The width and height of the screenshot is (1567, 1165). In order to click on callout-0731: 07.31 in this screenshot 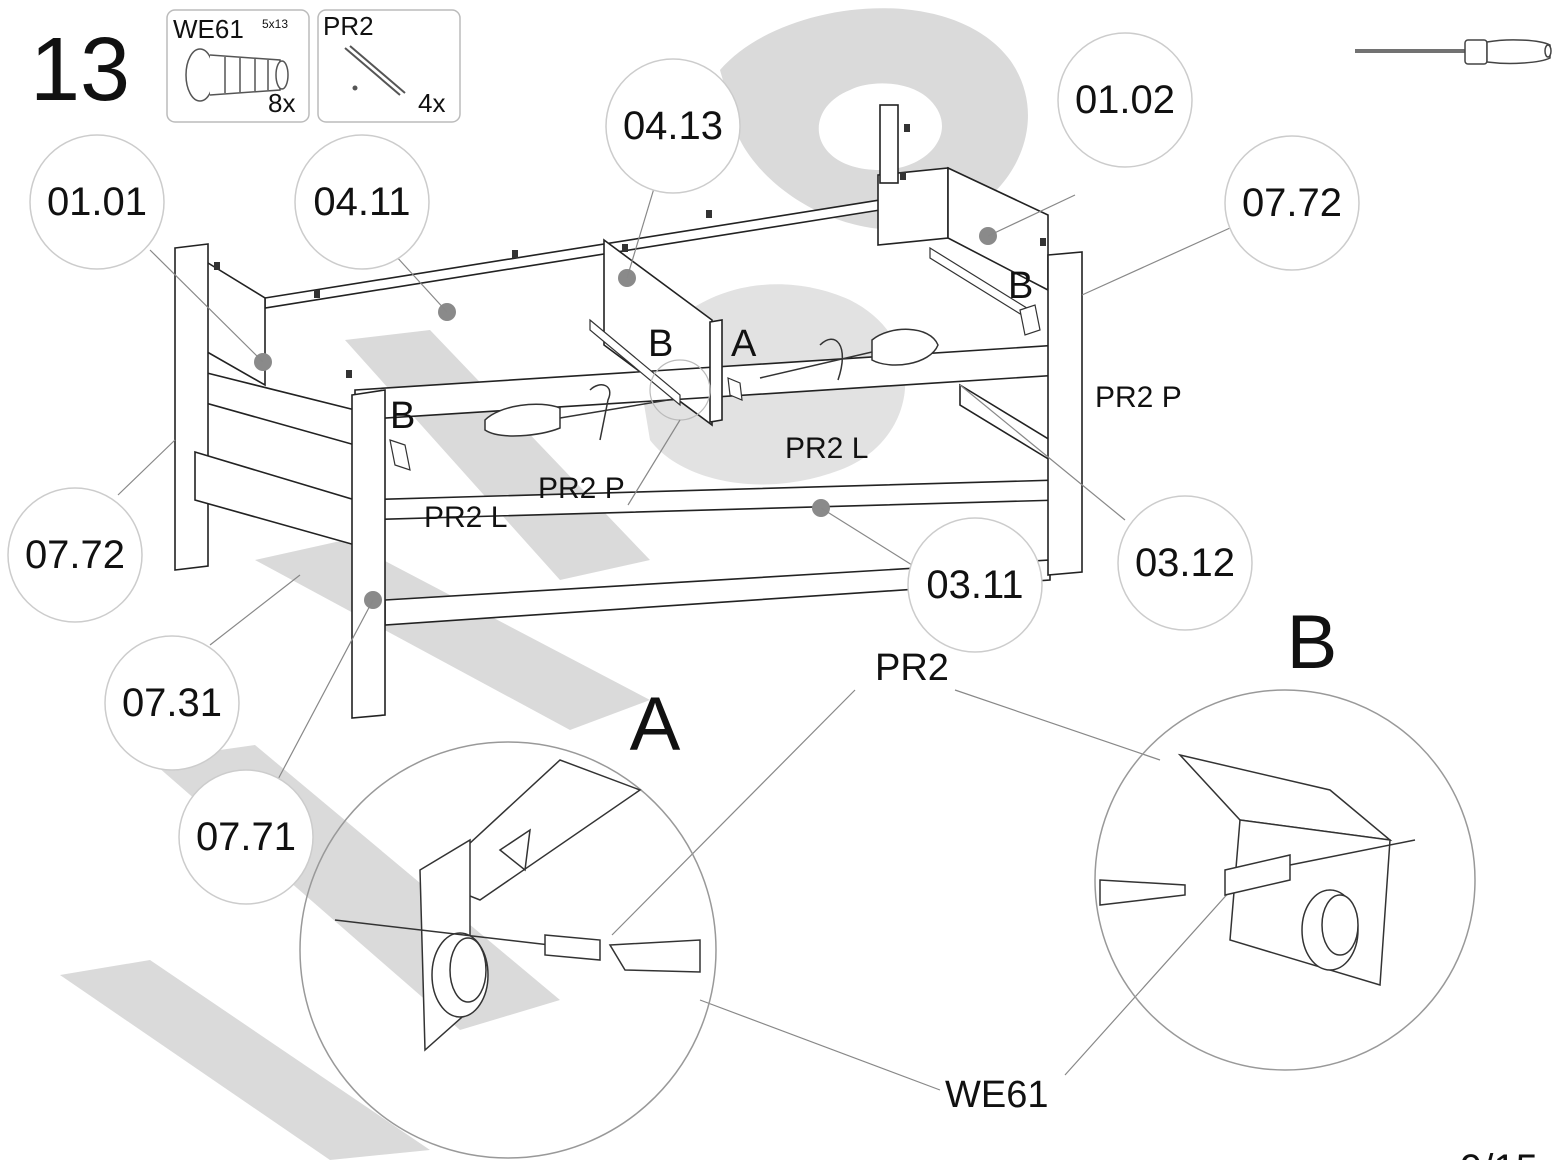, I will do `click(172, 703)`.